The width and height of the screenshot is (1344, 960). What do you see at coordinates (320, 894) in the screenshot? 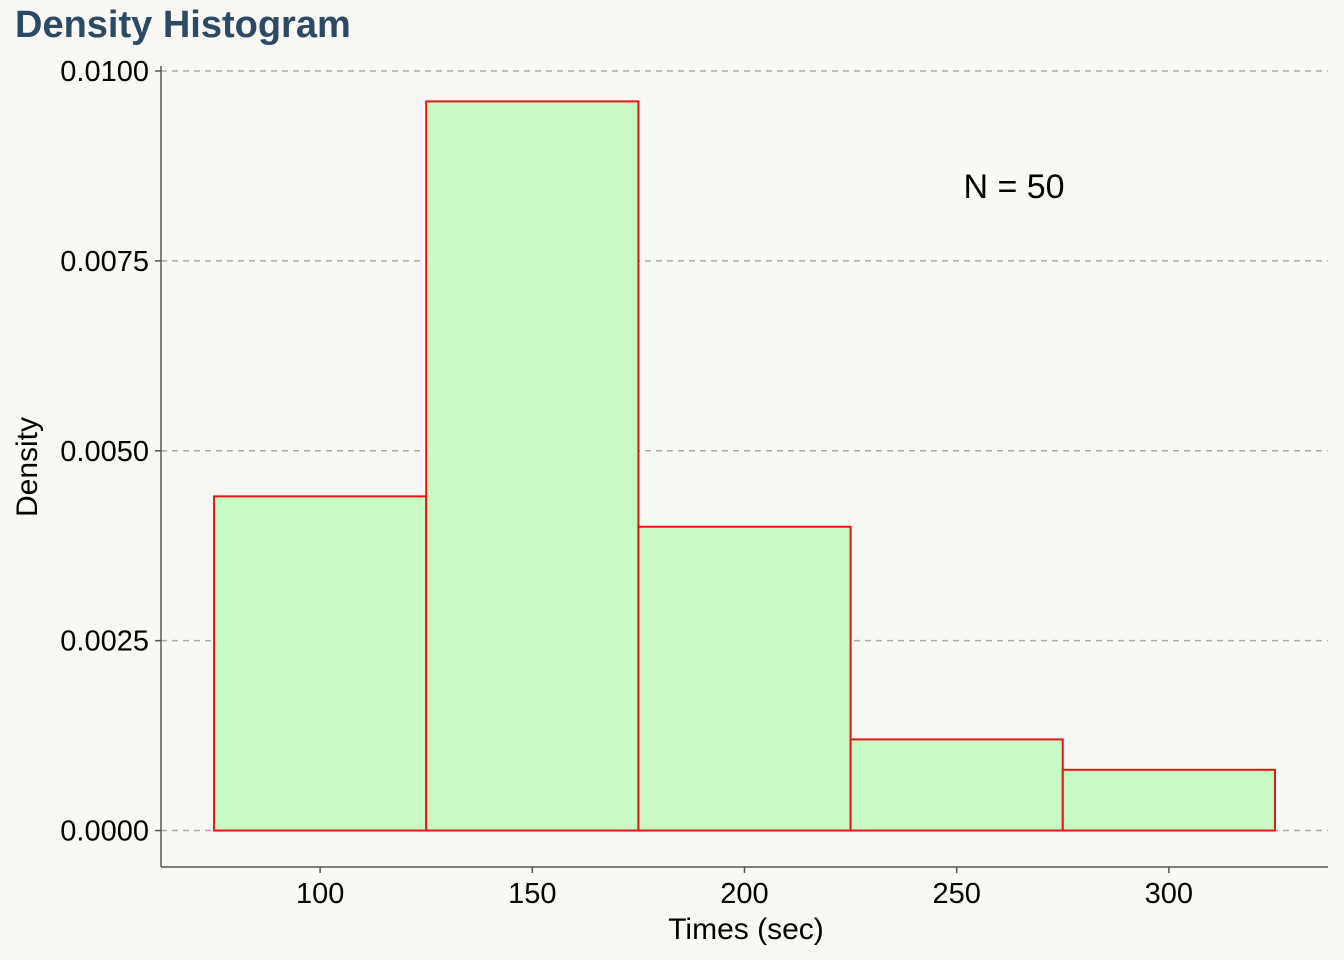
I see `x-tick-label: 100` at bounding box center [320, 894].